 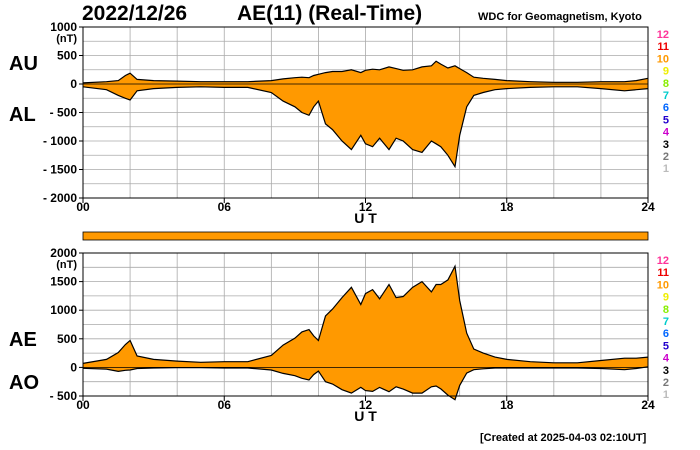 What do you see at coordinates (60, 141) in the screenshot?
I see `y-tick-label: - 1000` at bounding box center [60, 141].